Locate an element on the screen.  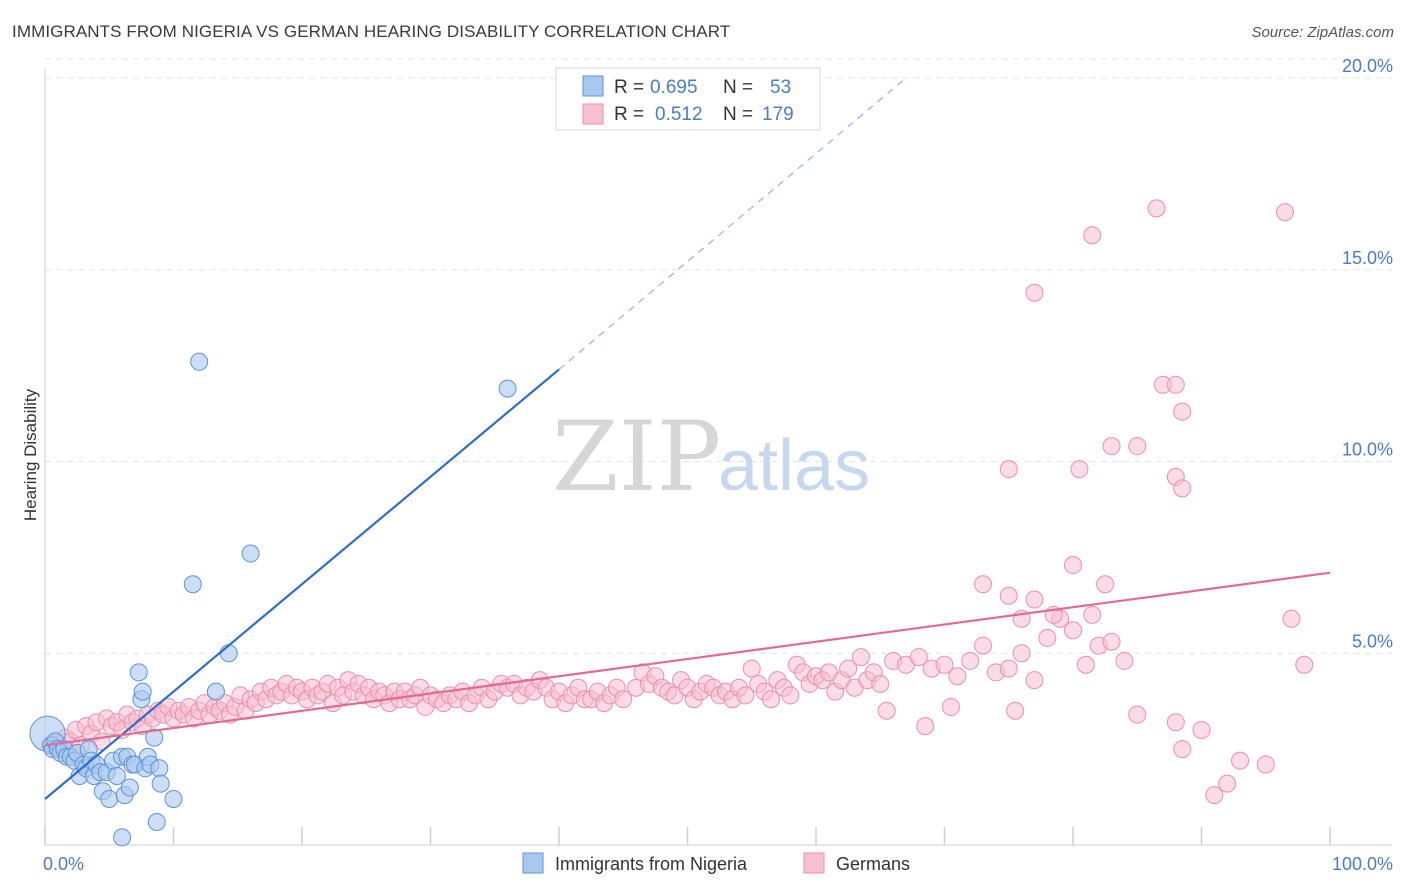
legend-top: R = 0.695 N = 53 R = 0.512 N = 179 is located at coordinates (688, 99).